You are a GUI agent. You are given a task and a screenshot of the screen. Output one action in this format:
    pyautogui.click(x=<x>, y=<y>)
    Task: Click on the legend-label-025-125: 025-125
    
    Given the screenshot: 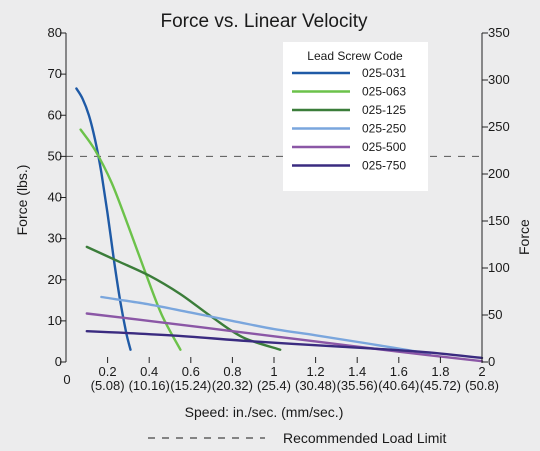 What is the action you would take?
    pyautogui.click(x=384, y=110)
    